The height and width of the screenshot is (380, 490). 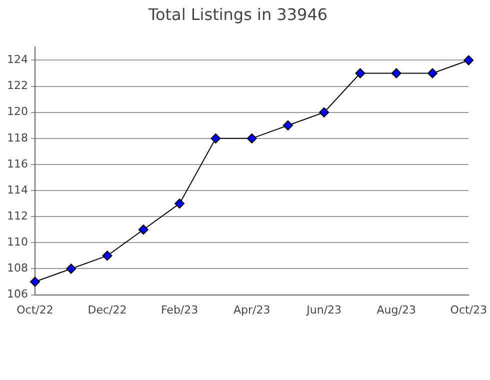 What do you see at coordinates (324, 309) in the screenshot?
I see `x-tick-label: Jun/23` at bounding box center [324, 309].